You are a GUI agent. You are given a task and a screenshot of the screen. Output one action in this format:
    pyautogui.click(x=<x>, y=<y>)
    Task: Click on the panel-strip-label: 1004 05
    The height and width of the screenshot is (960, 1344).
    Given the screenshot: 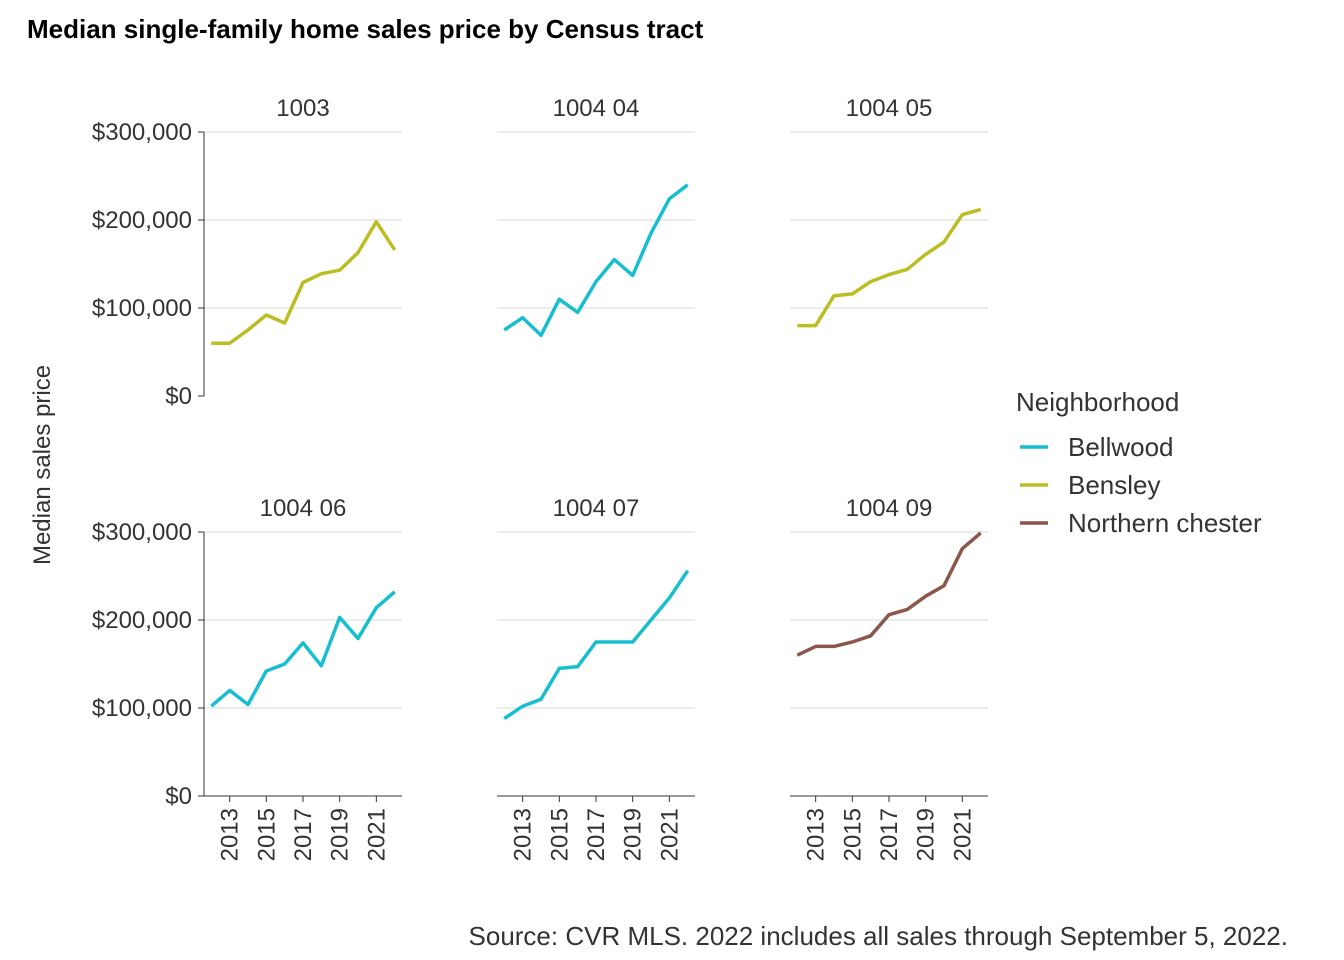 What is the action you would take?
    pyautogui.click(x=889, y=108)
    